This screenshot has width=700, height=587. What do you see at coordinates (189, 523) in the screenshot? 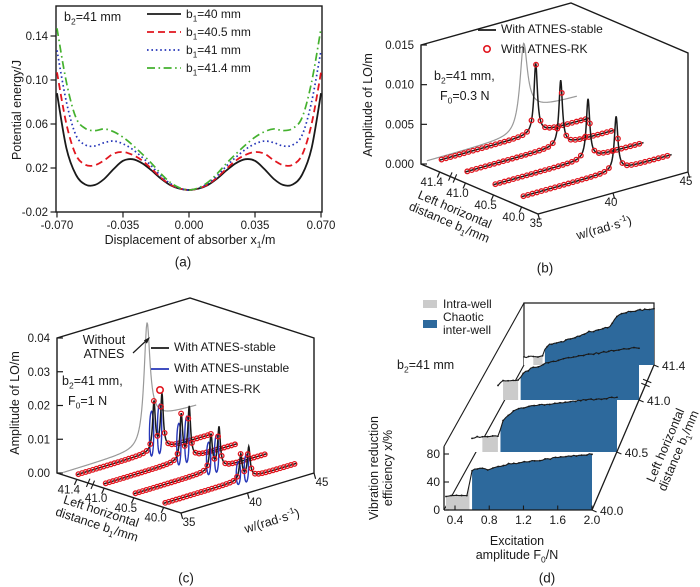
I see `w-tick-label: 35` at bounding box center [189, 523].